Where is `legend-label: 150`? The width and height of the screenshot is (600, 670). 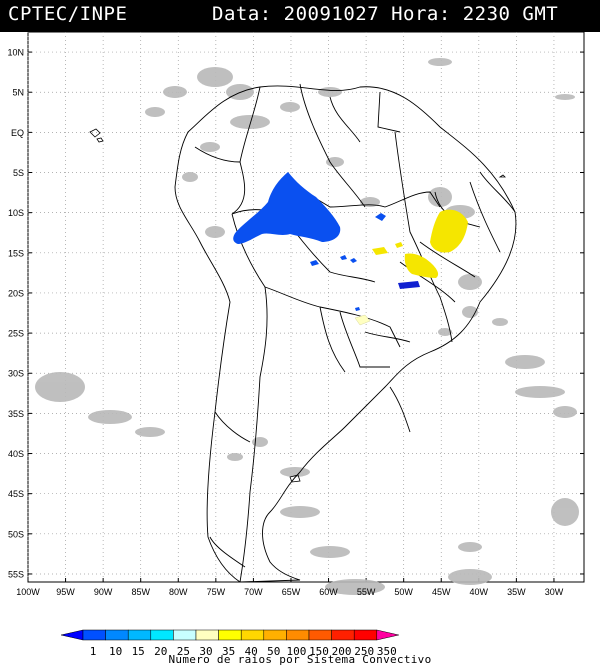
legend-label: 150 is located at coordinates (319, 651).